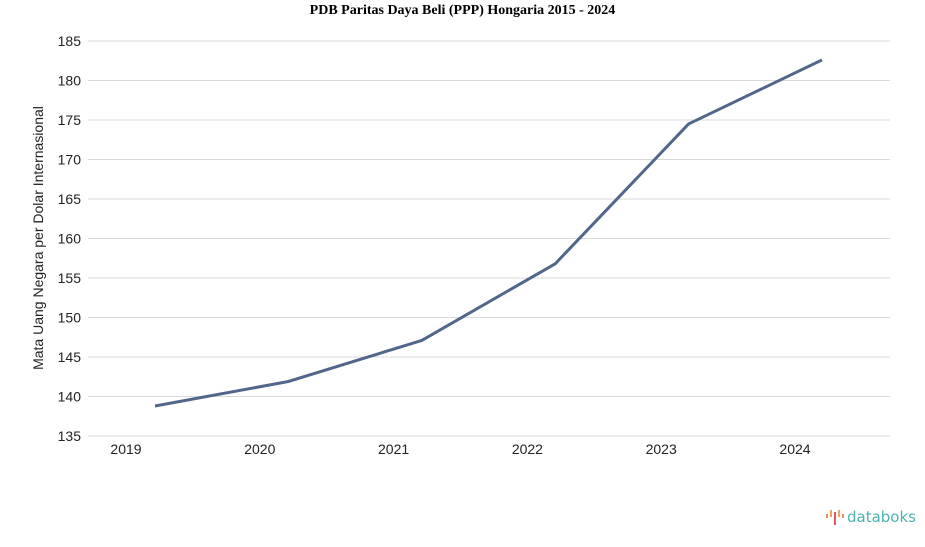 This screenshot has height=547, width=925. What do you see at coordinates (70, 41) in the screenshot?
I see `y-tick-label: 185` at bounding box center [70, 41].